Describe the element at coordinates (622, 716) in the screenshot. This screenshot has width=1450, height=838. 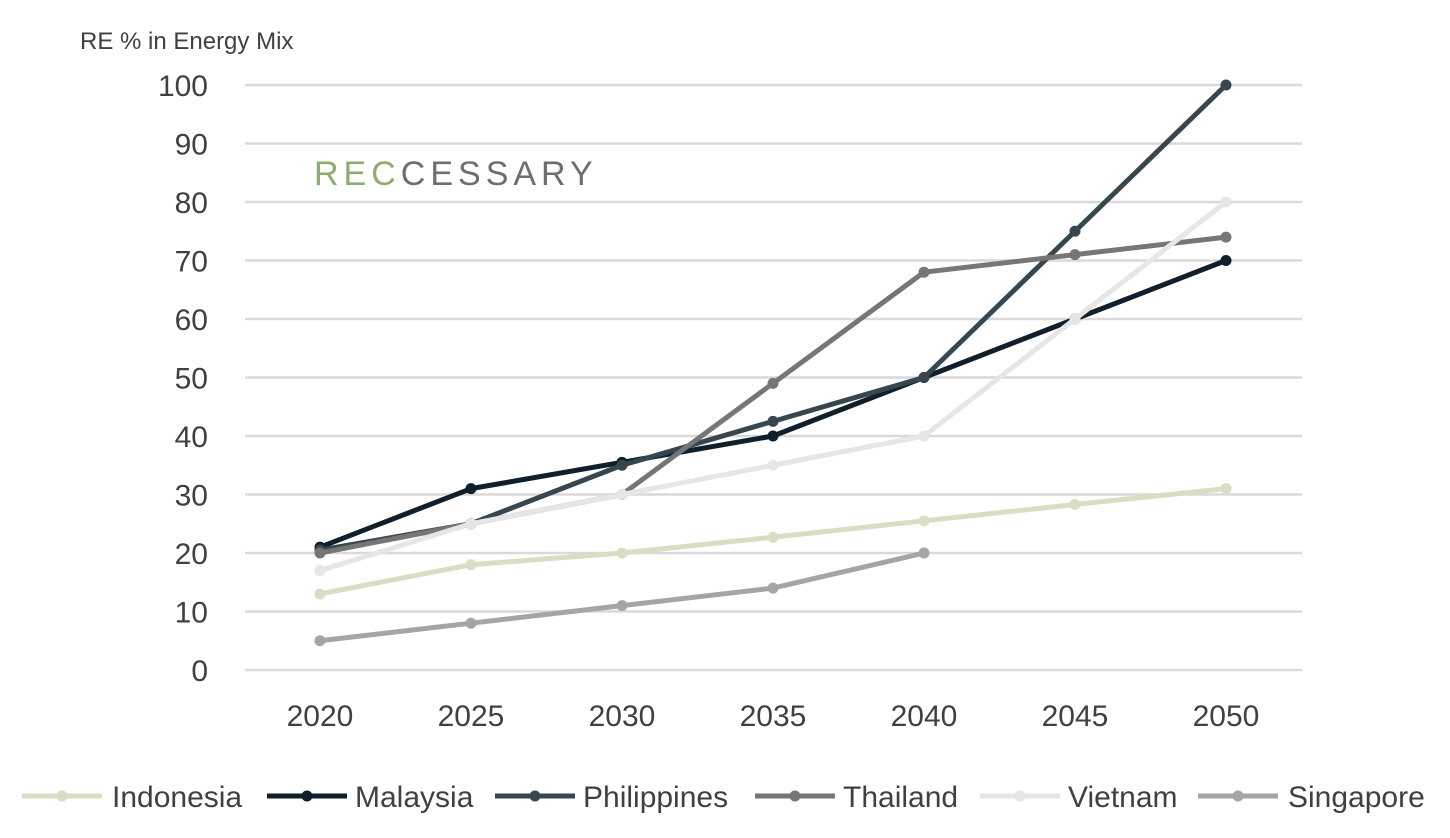
I see `x-tick-label: 2030` at that location.